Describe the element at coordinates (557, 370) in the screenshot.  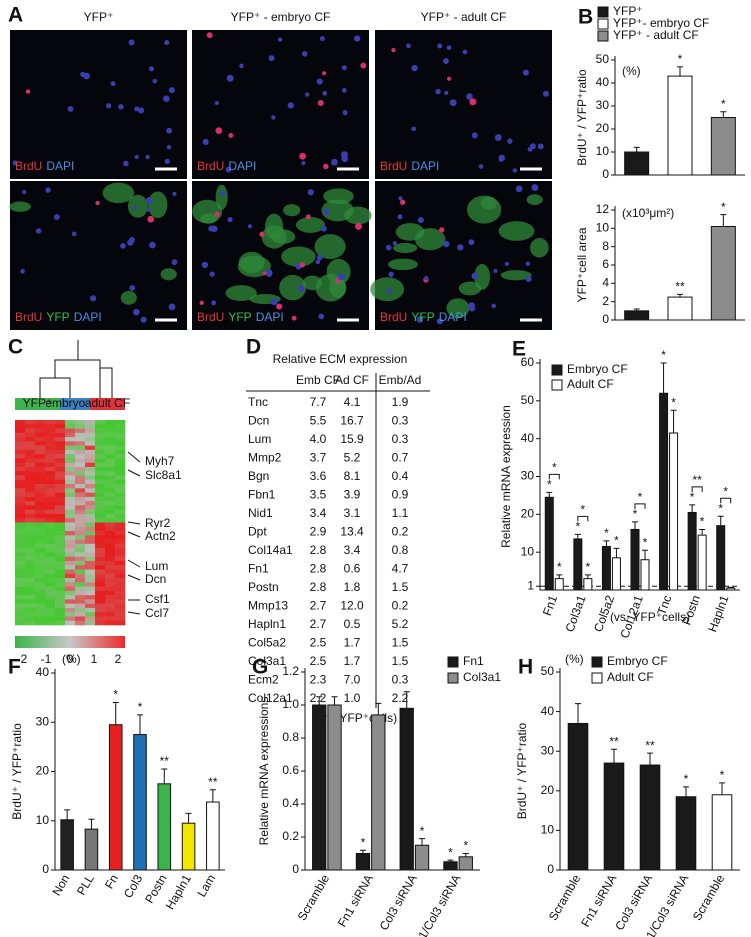
I see `legend-swatch` at that location.